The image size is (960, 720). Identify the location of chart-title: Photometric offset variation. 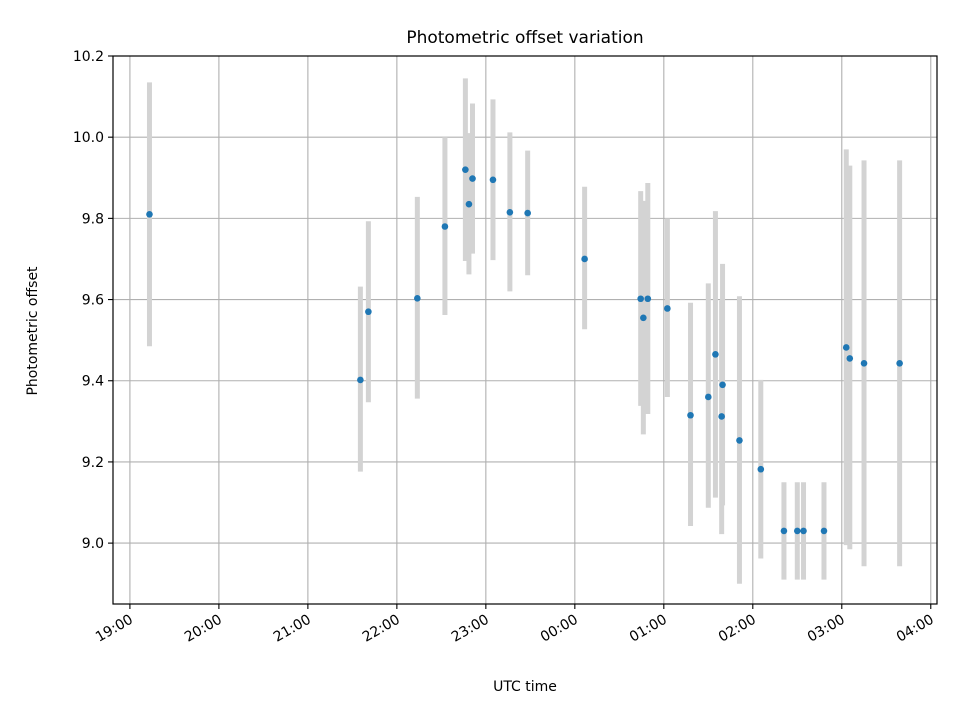
(524, 38).